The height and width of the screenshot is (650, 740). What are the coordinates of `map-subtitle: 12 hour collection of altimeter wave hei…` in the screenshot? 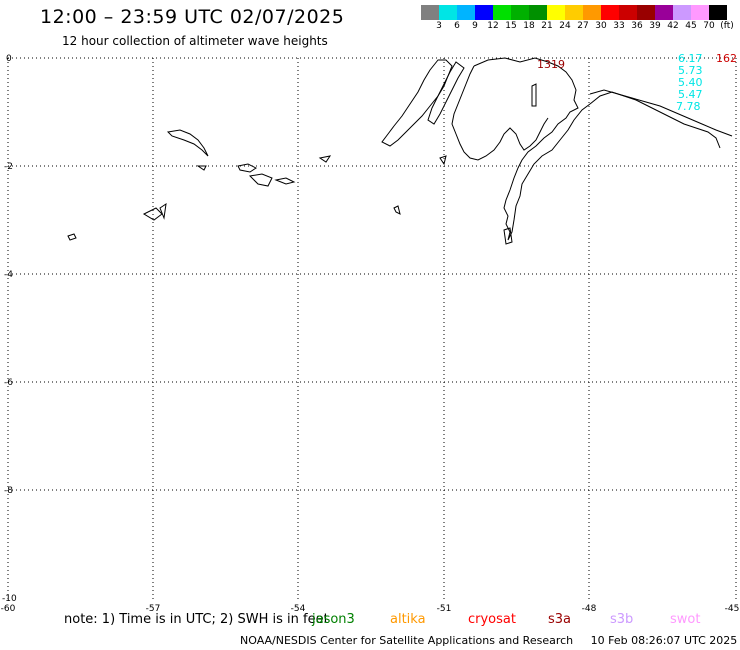 It's located at (195, 41).